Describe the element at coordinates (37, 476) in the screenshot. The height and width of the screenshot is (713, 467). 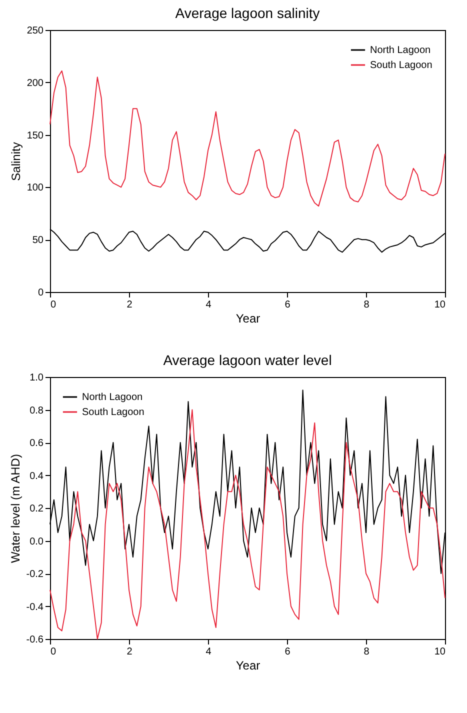
I see `y-tick-label: 0.4` at that location.